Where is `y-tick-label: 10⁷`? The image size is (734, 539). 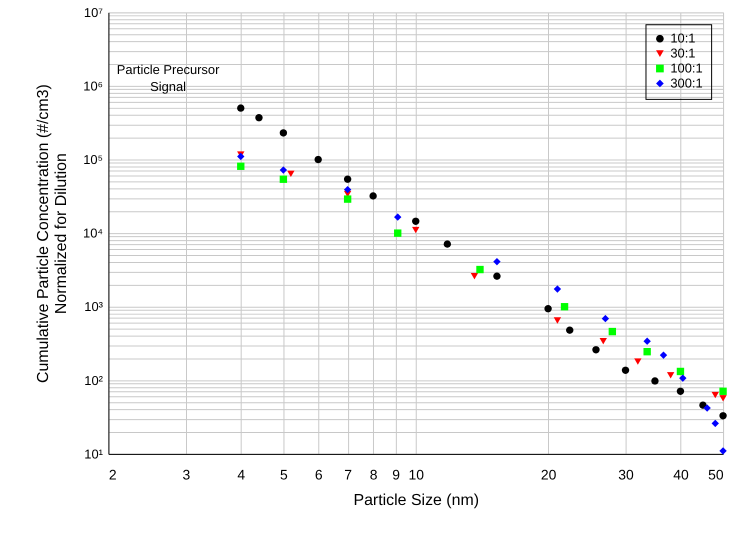 y-tick-label: 10⁷ is located at coordinates (94, 12).